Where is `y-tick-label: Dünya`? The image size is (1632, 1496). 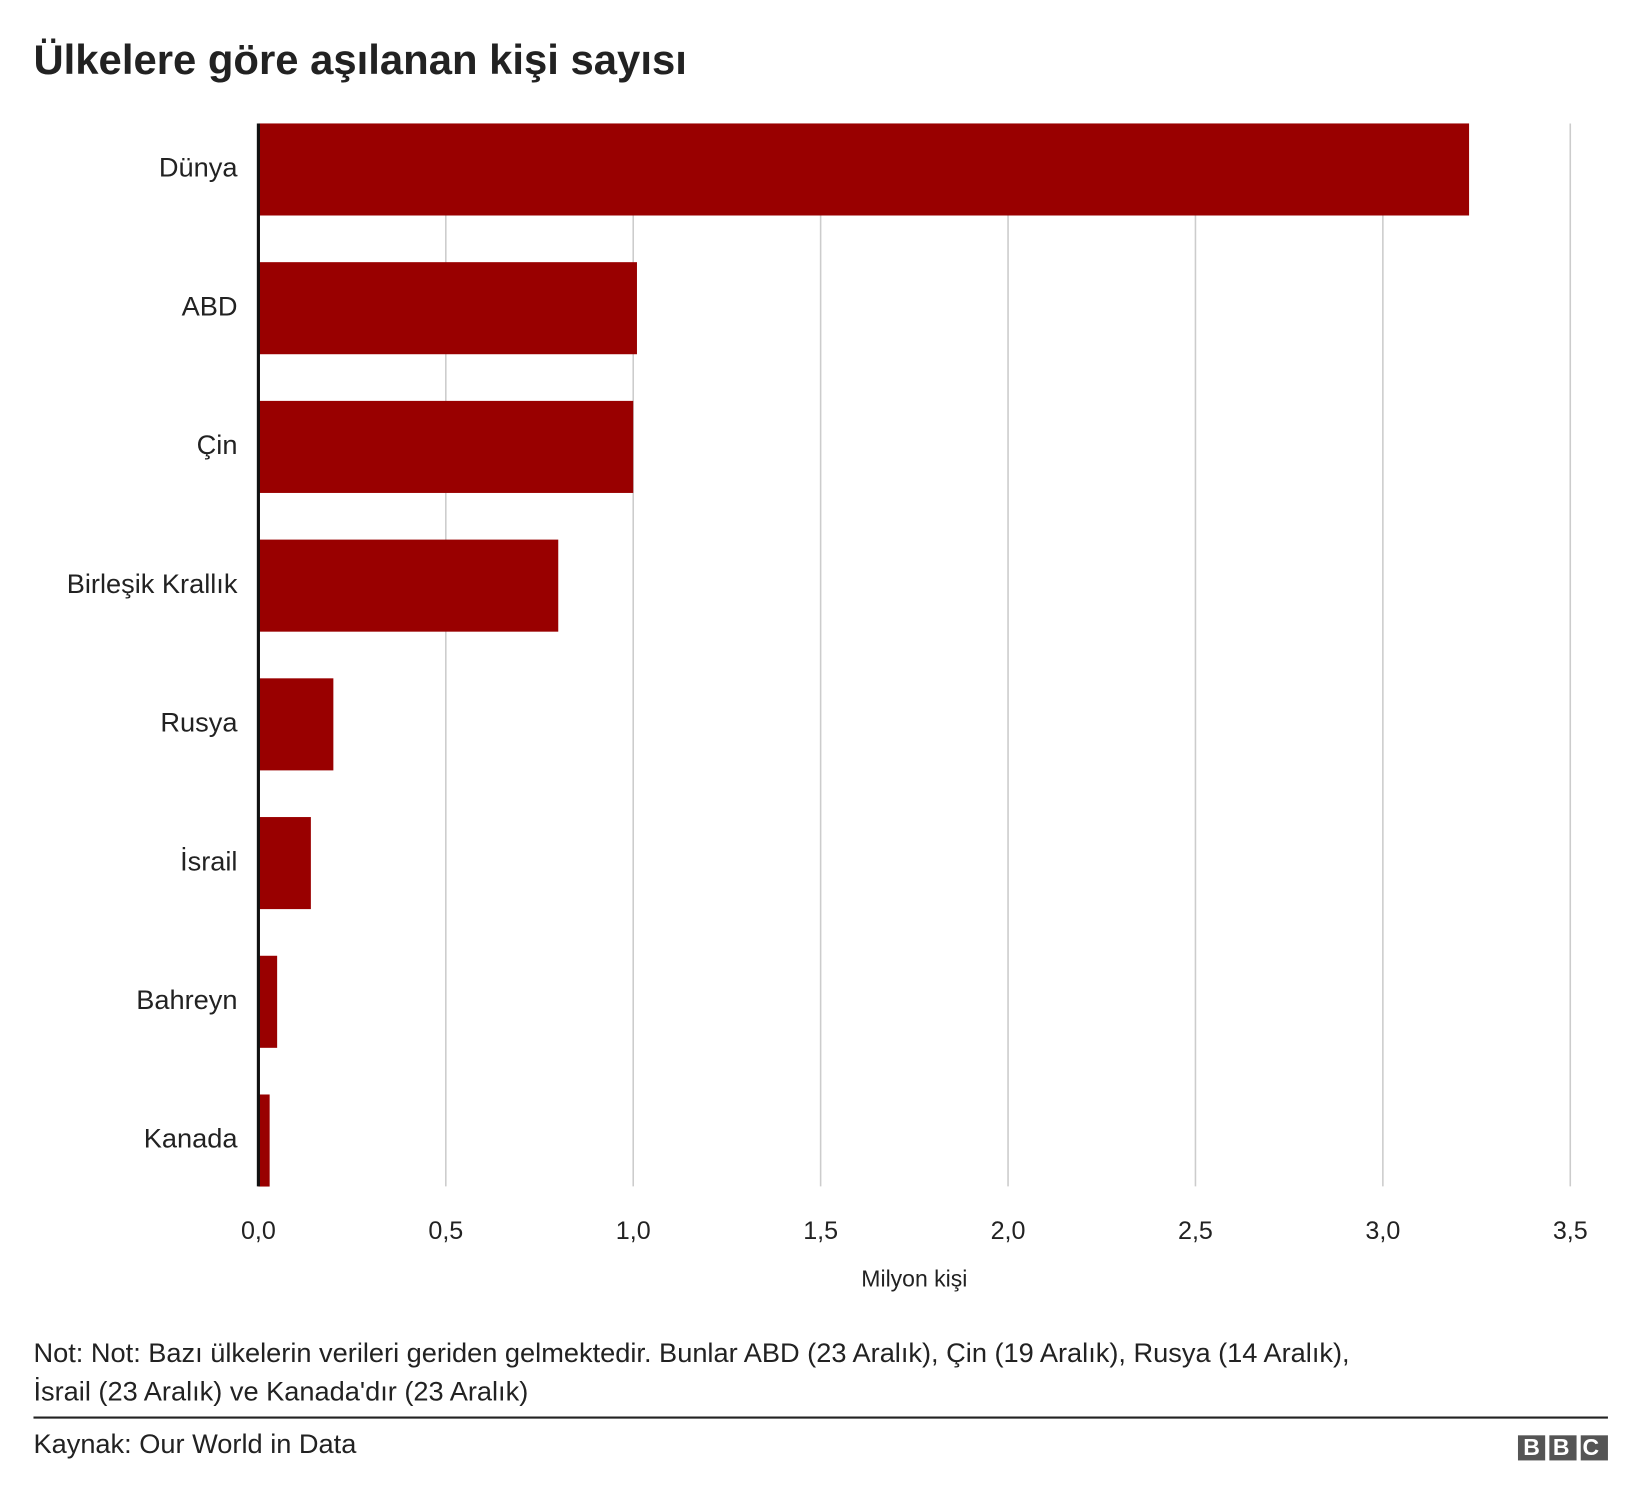 y-tick-label: Dünya is located at coordinates (198, 167).